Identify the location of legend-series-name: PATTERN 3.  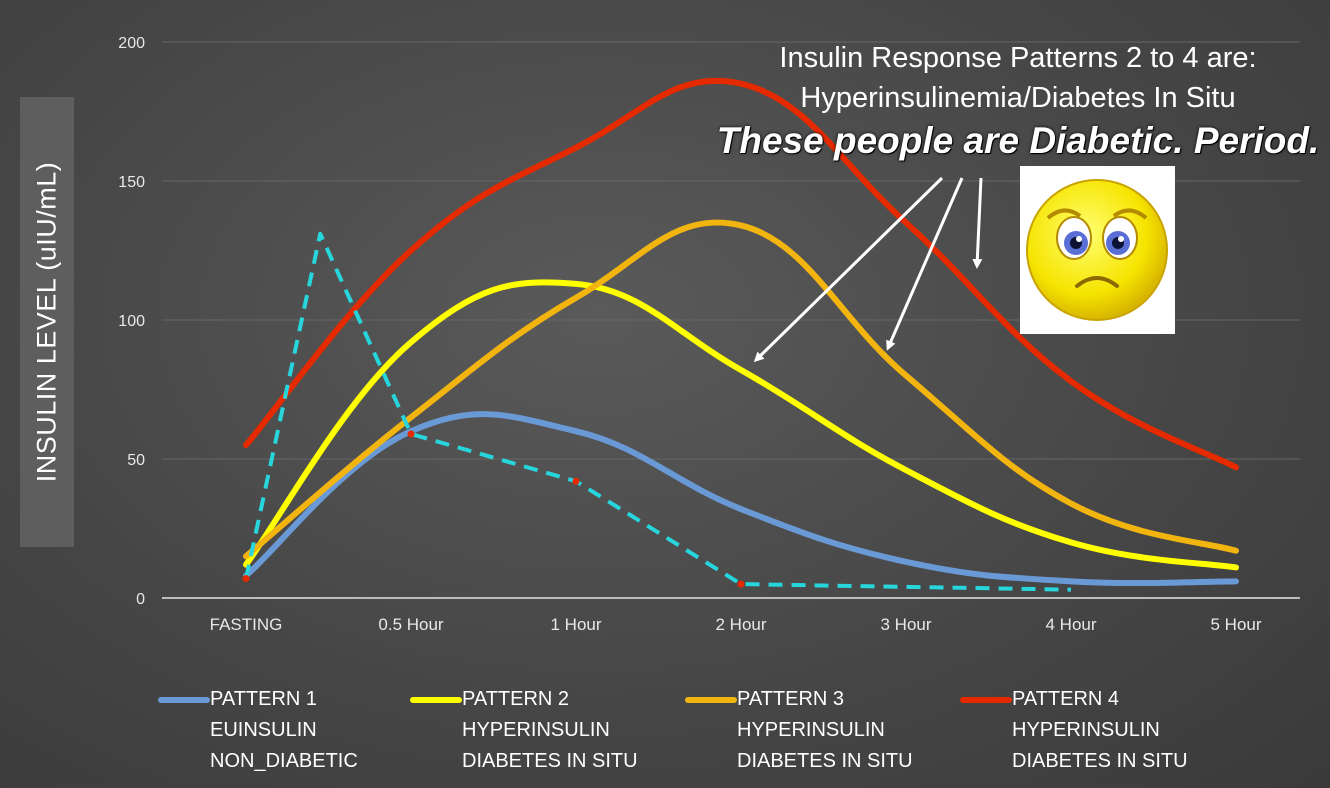
(791, 699).